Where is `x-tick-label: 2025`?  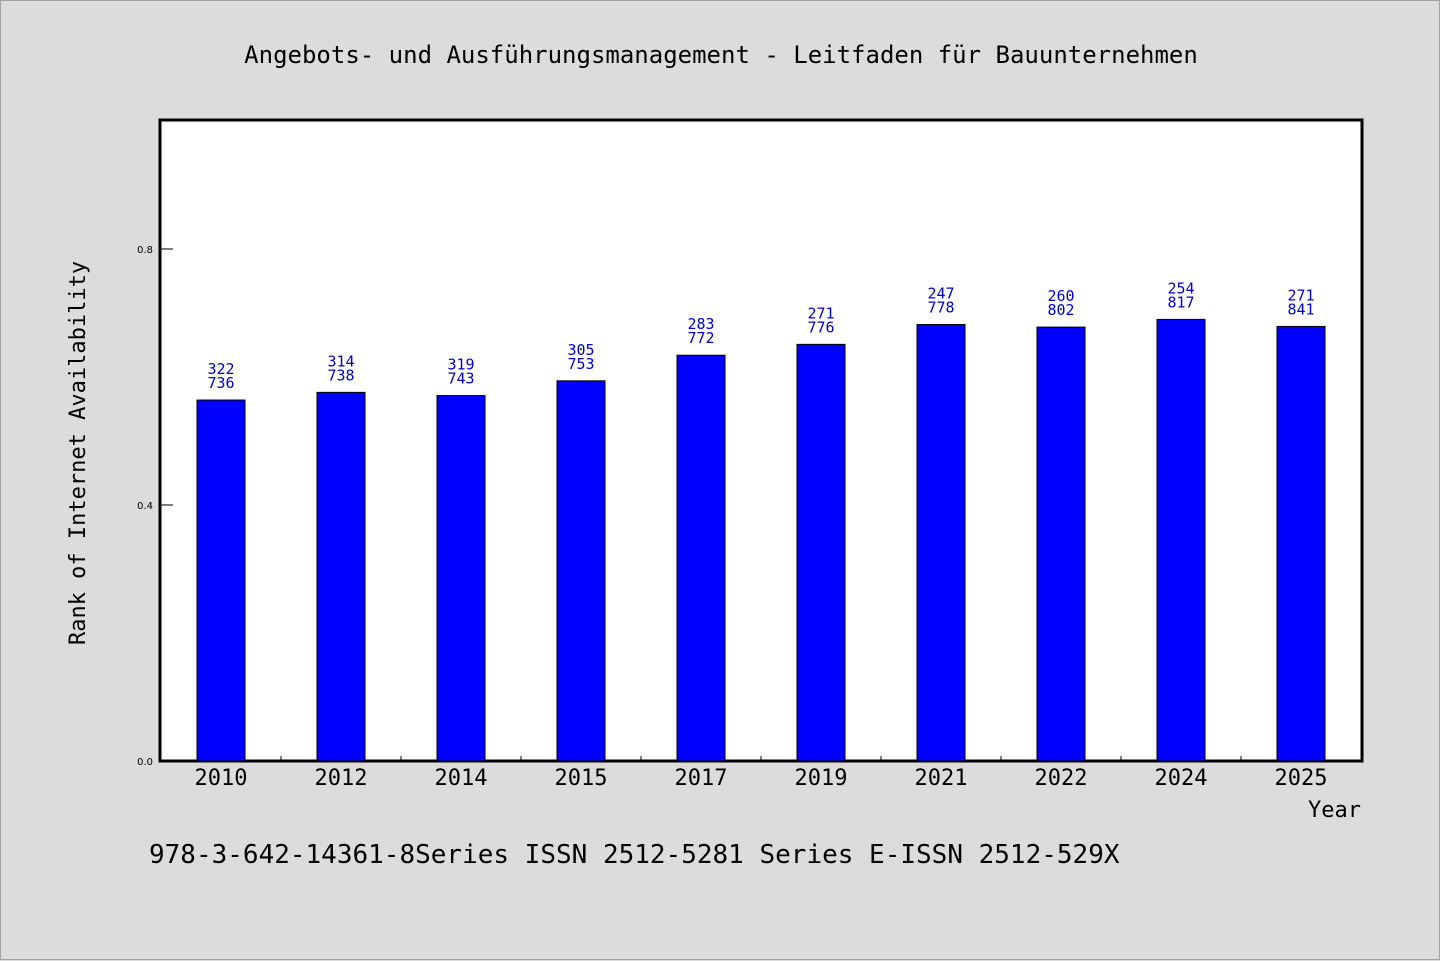 x-tick-label: 2025 is located at coordinates (1301, 778).